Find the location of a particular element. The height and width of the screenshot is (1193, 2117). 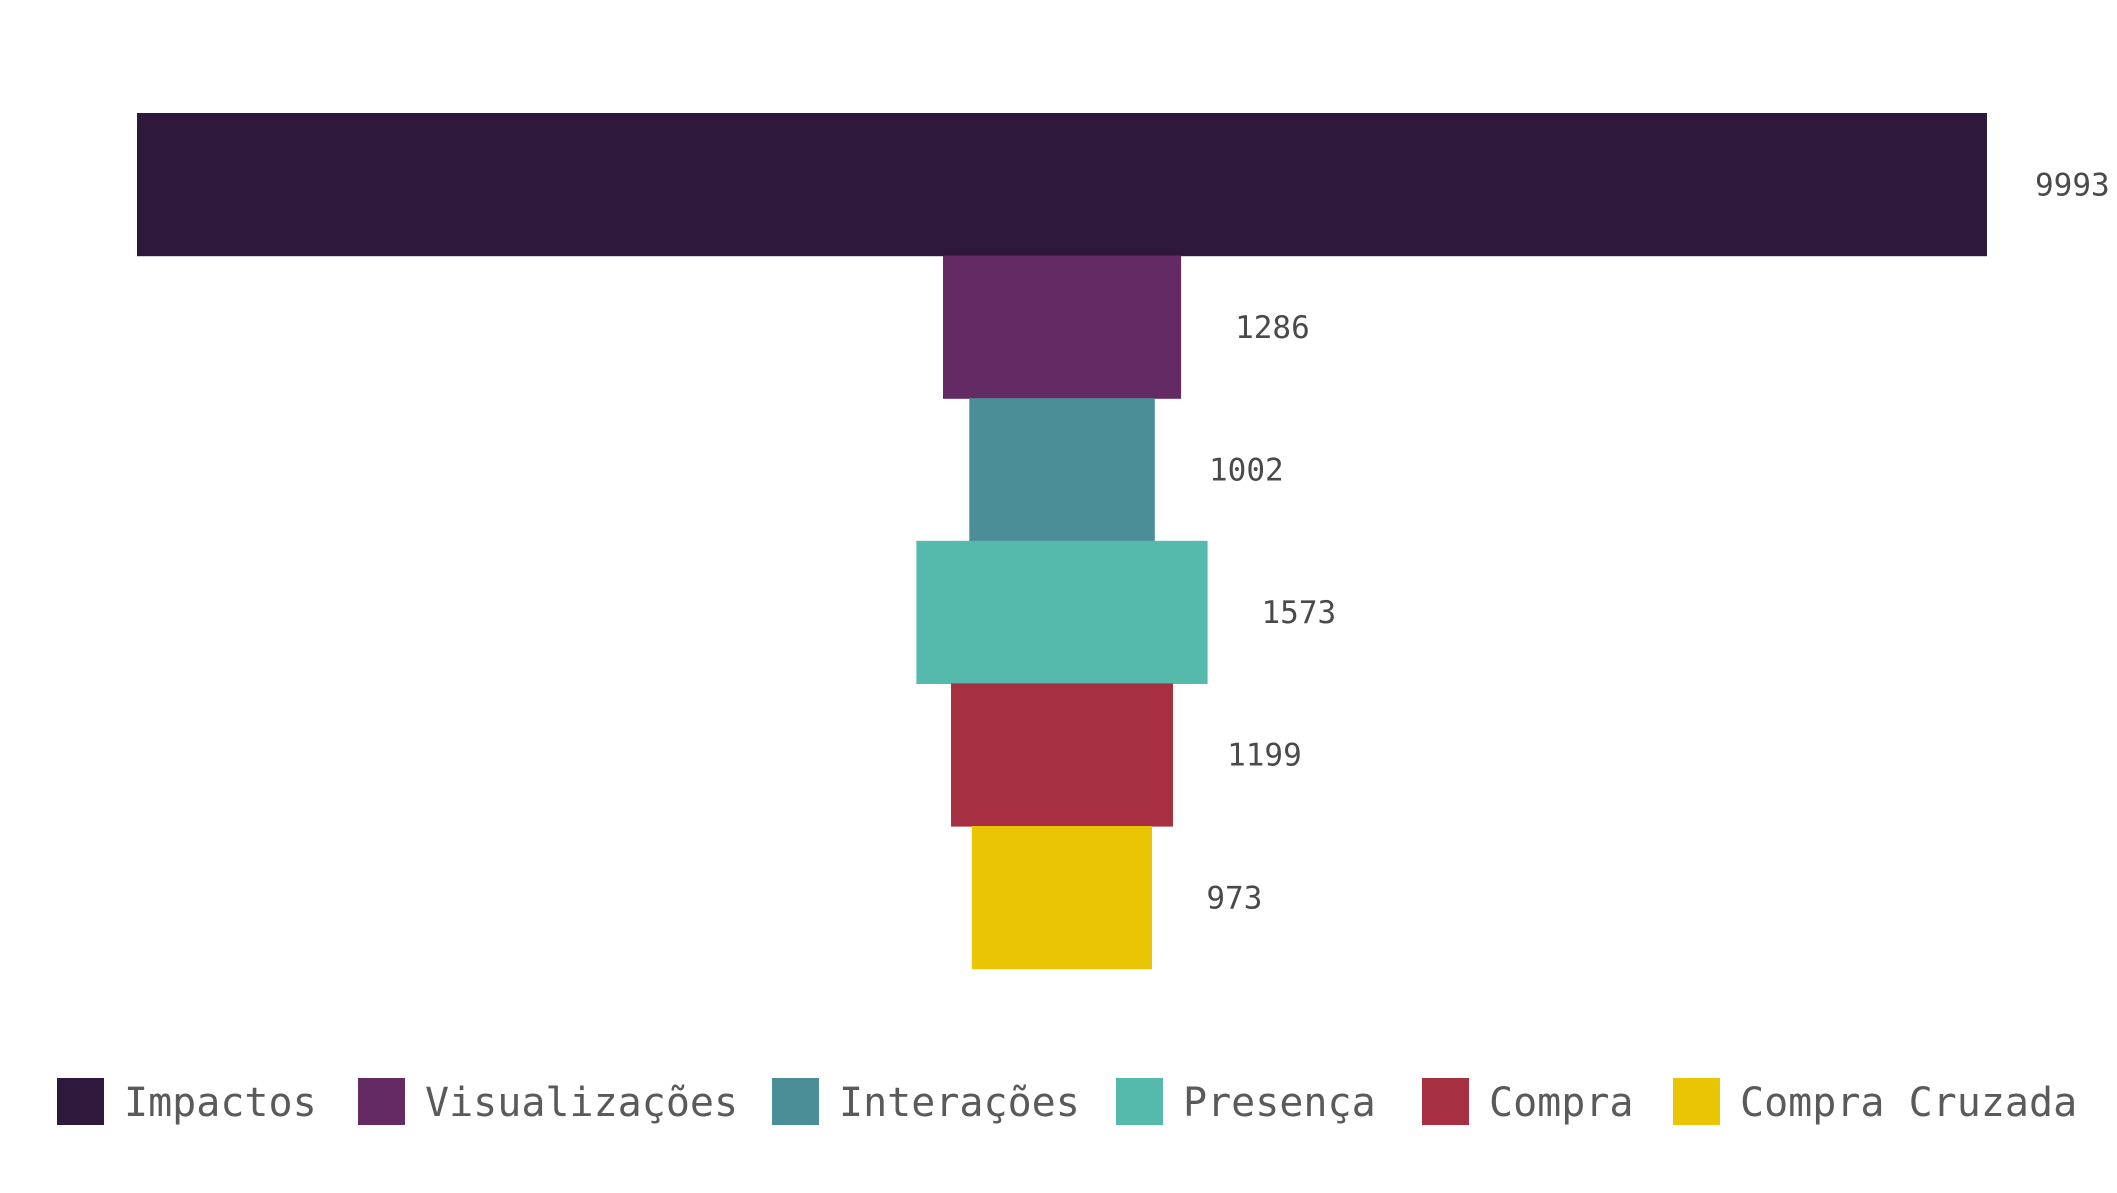

legend-item-1: Visualizações is located at coordinates (548, 1102).